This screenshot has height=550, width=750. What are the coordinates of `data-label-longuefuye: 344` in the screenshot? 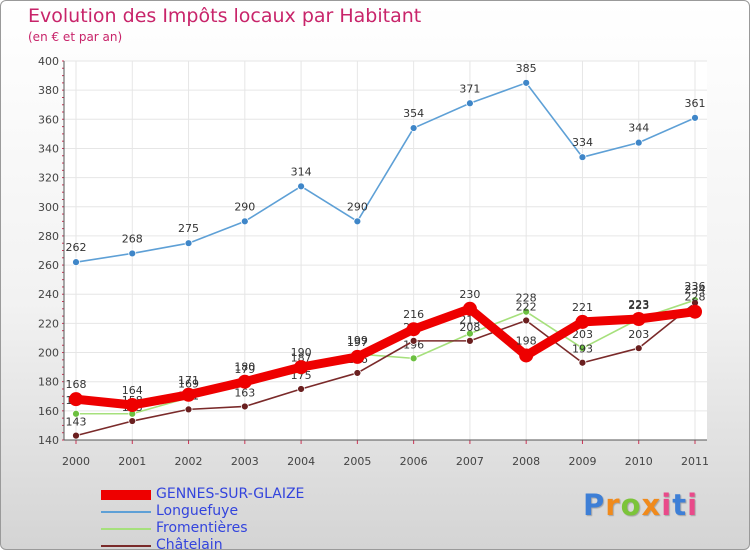 It's located at (638, 128).